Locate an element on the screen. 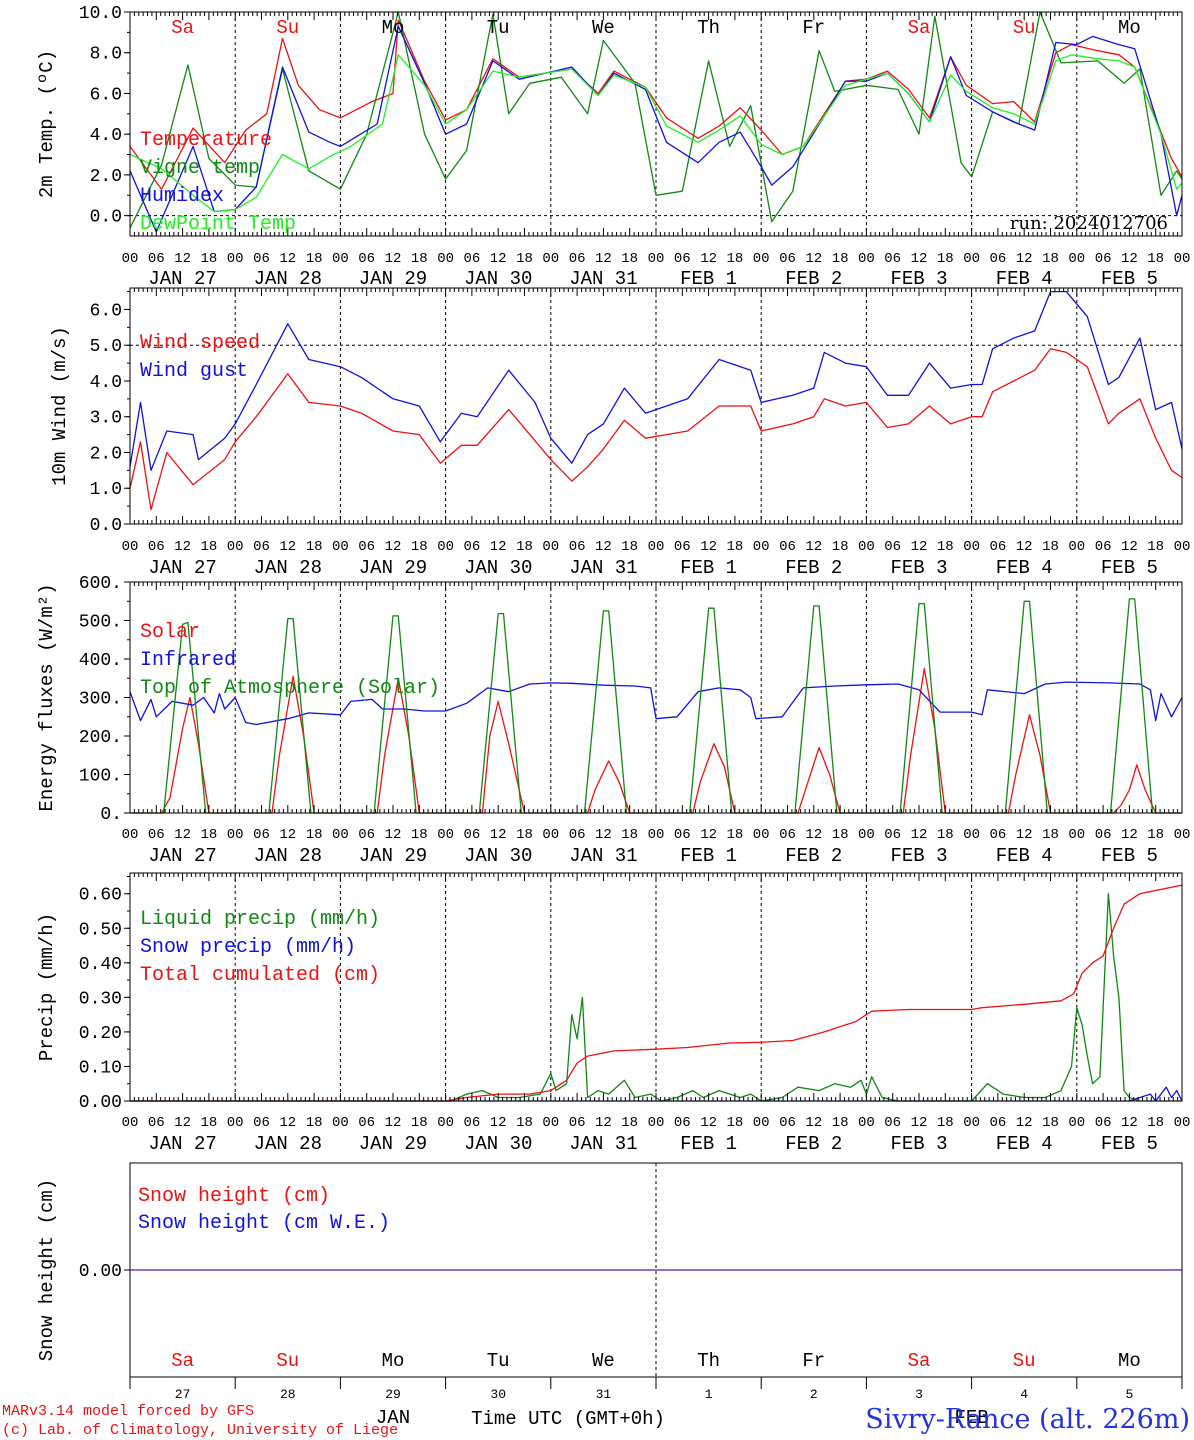 The image size is (1194, 1440). y-tick-label: 10.0 is located at coordinates (100, 14).